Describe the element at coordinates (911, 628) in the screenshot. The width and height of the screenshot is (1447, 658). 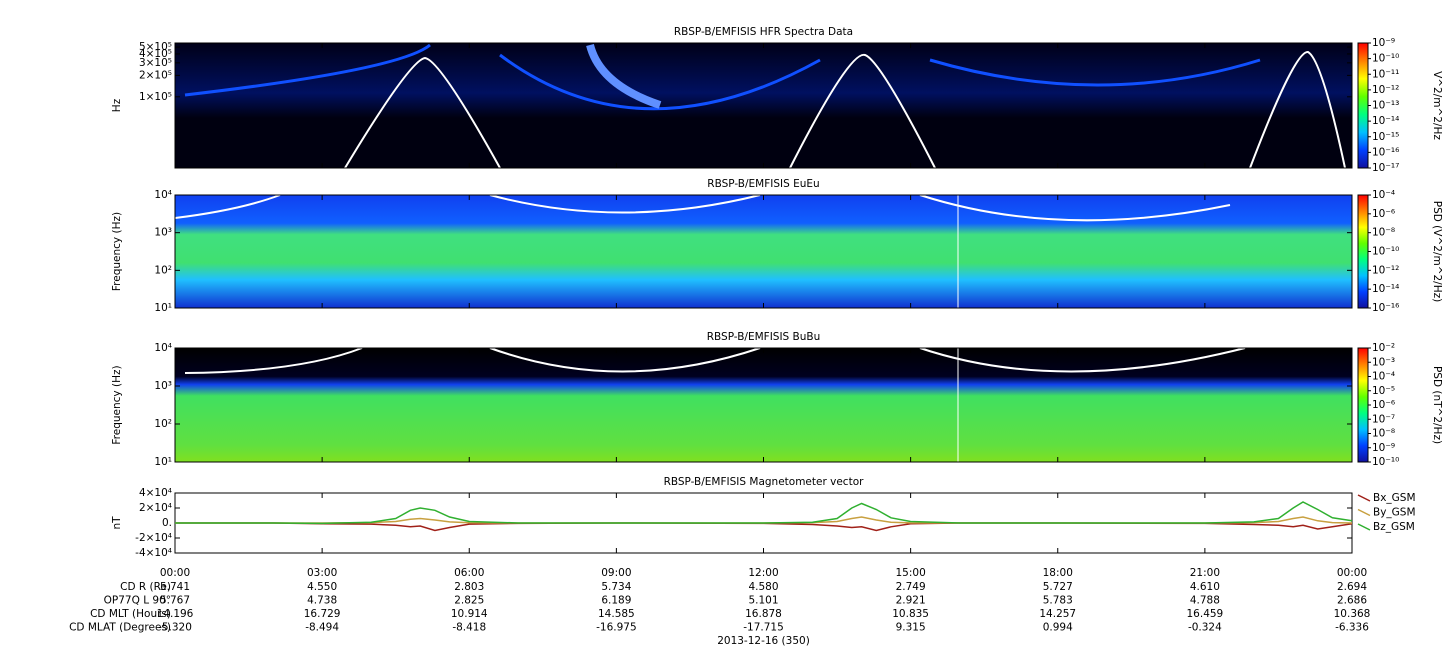
I see `ephemeris-value: 9.315` at that location.